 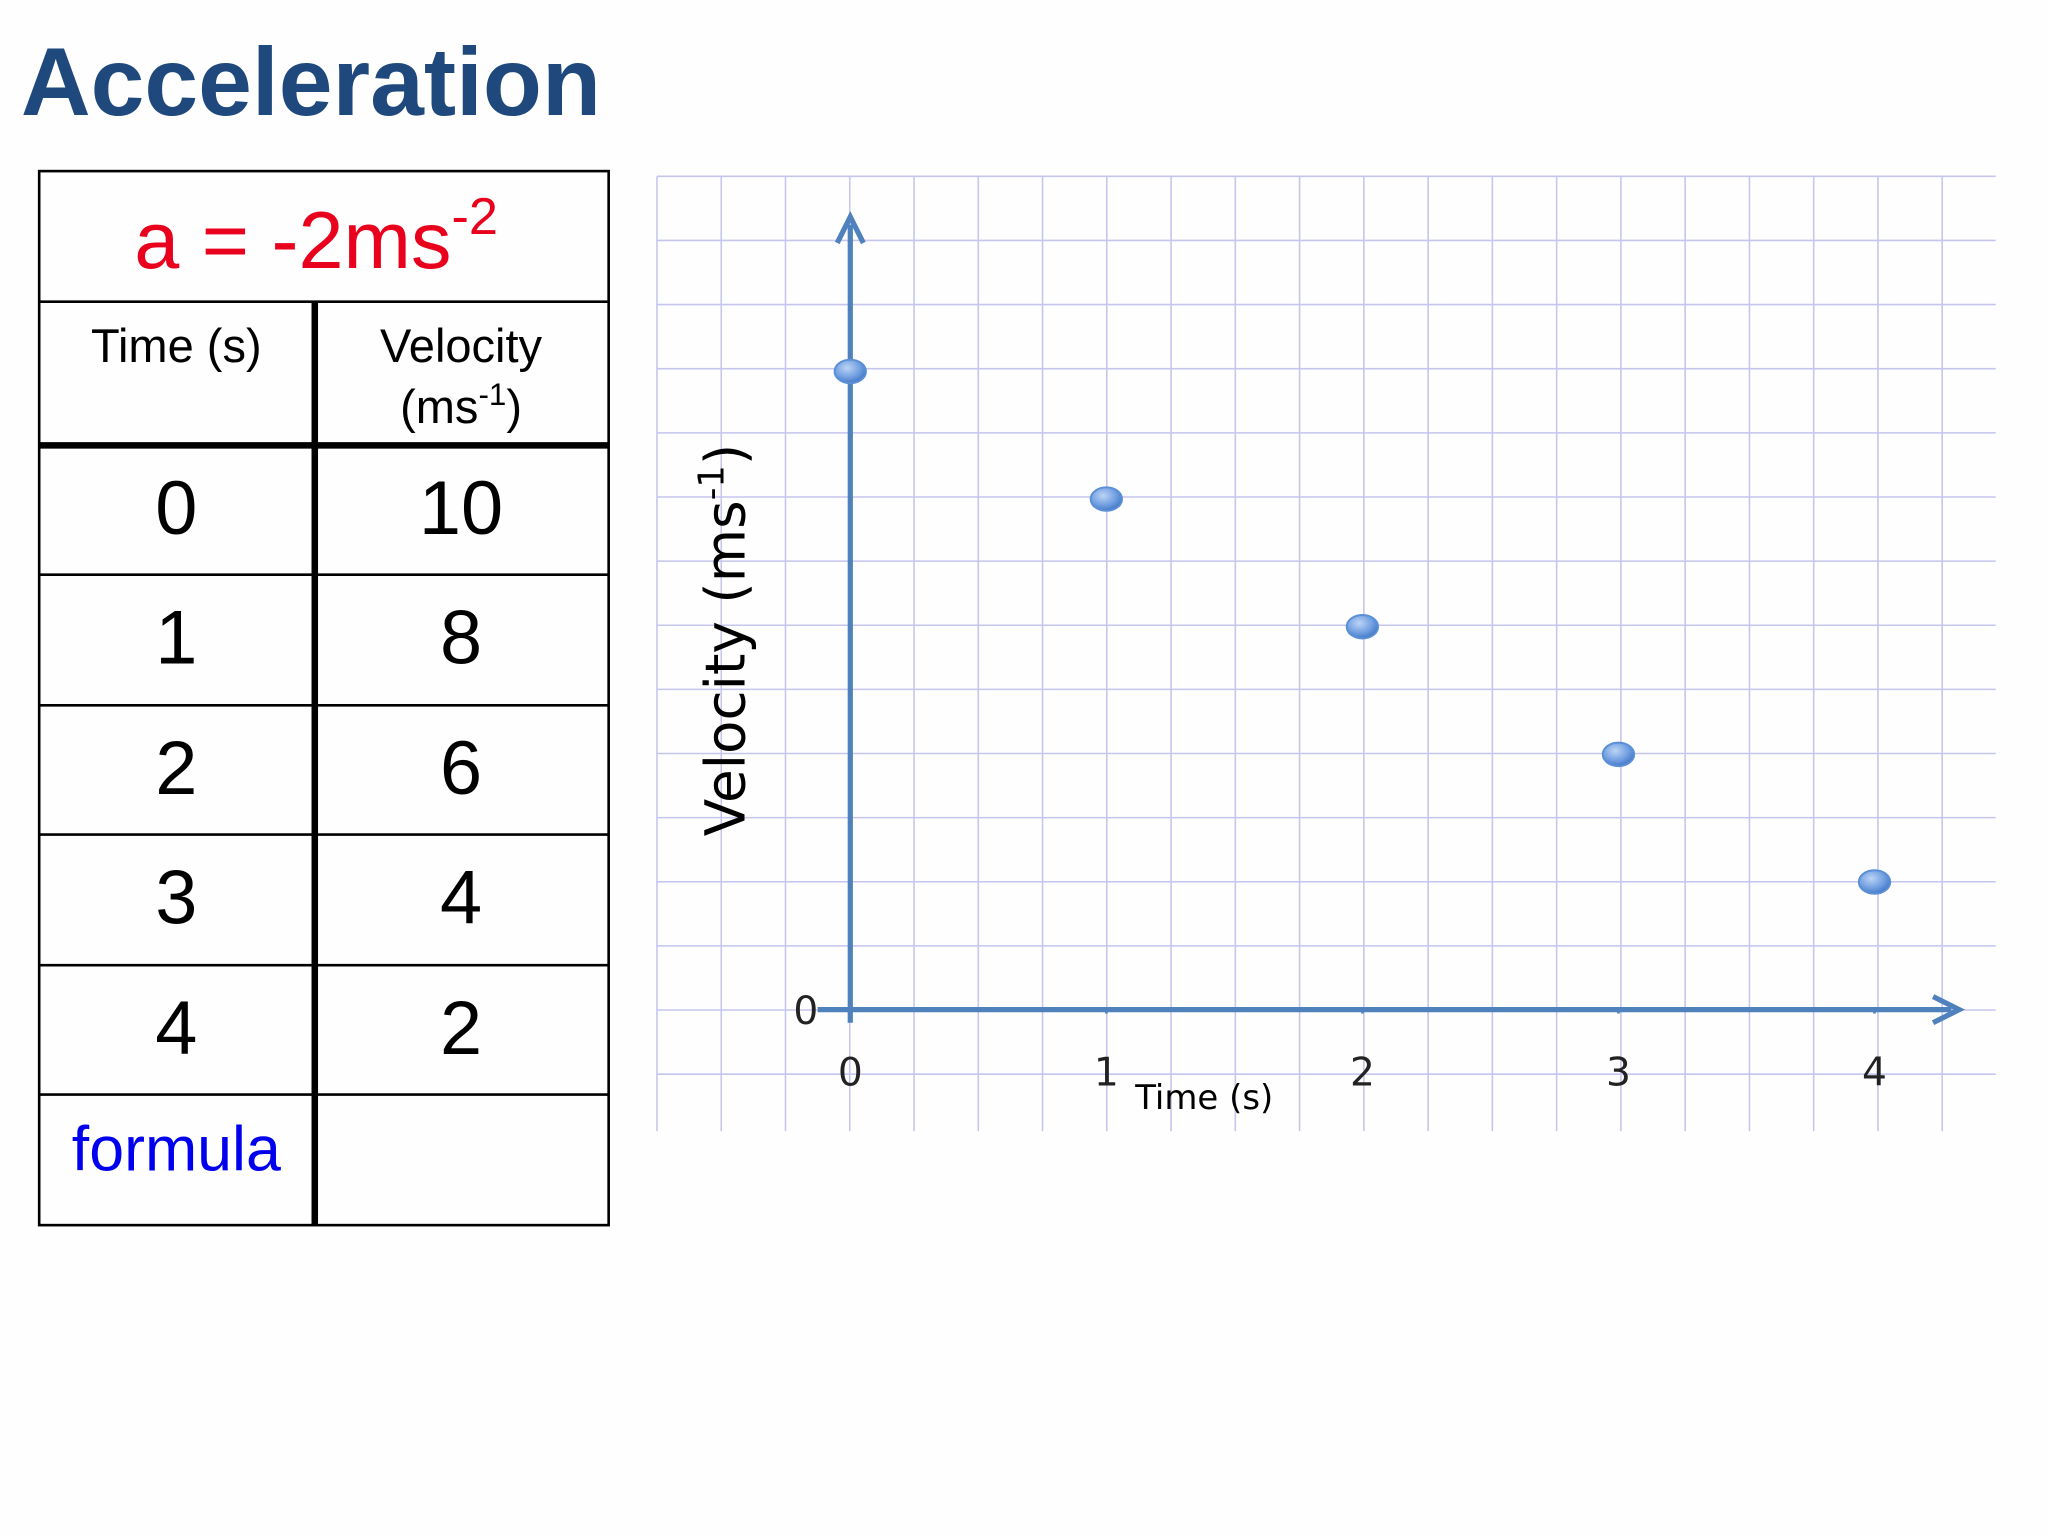 I want to click on formula: a = -2ms, so click(x=292, y=241).